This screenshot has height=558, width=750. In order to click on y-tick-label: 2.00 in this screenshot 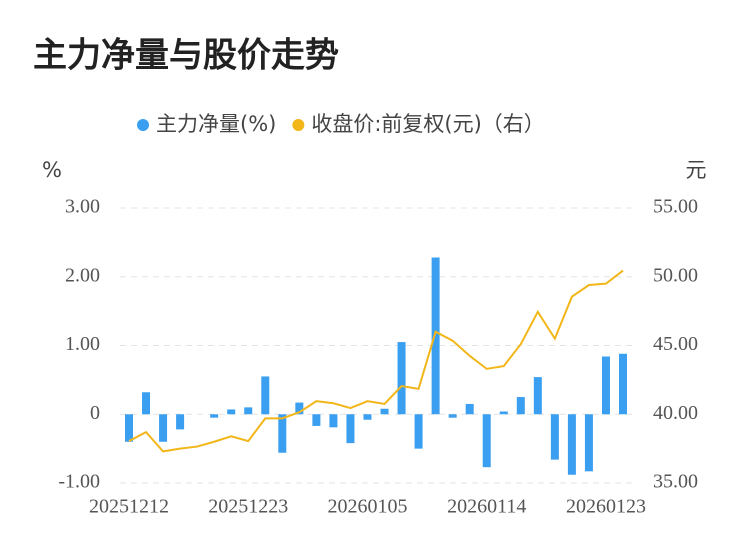, I will do `click(82, 275)`.